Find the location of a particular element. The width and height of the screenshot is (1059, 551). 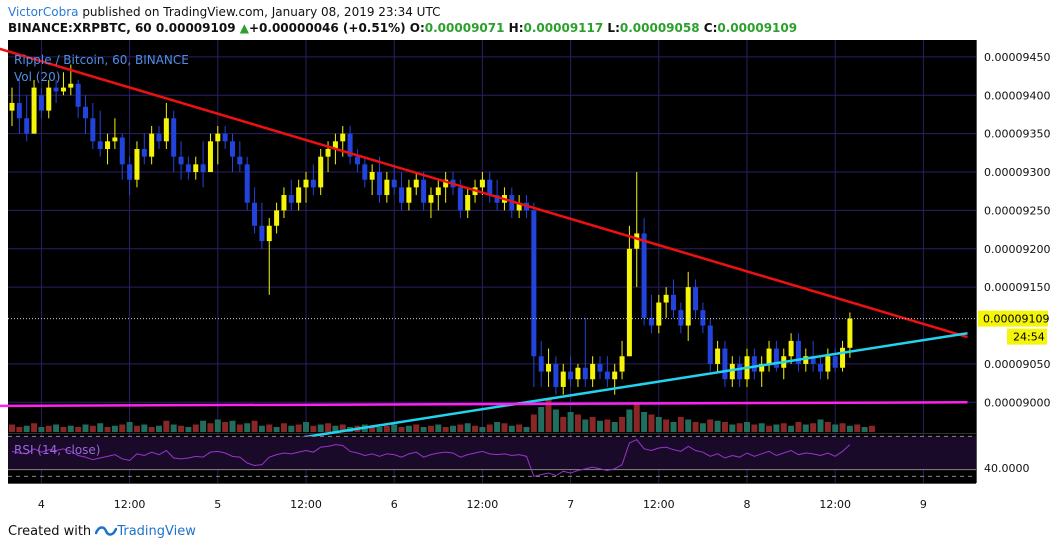

countdown-tag: 24:54 is located at coordinates (1027, 336).